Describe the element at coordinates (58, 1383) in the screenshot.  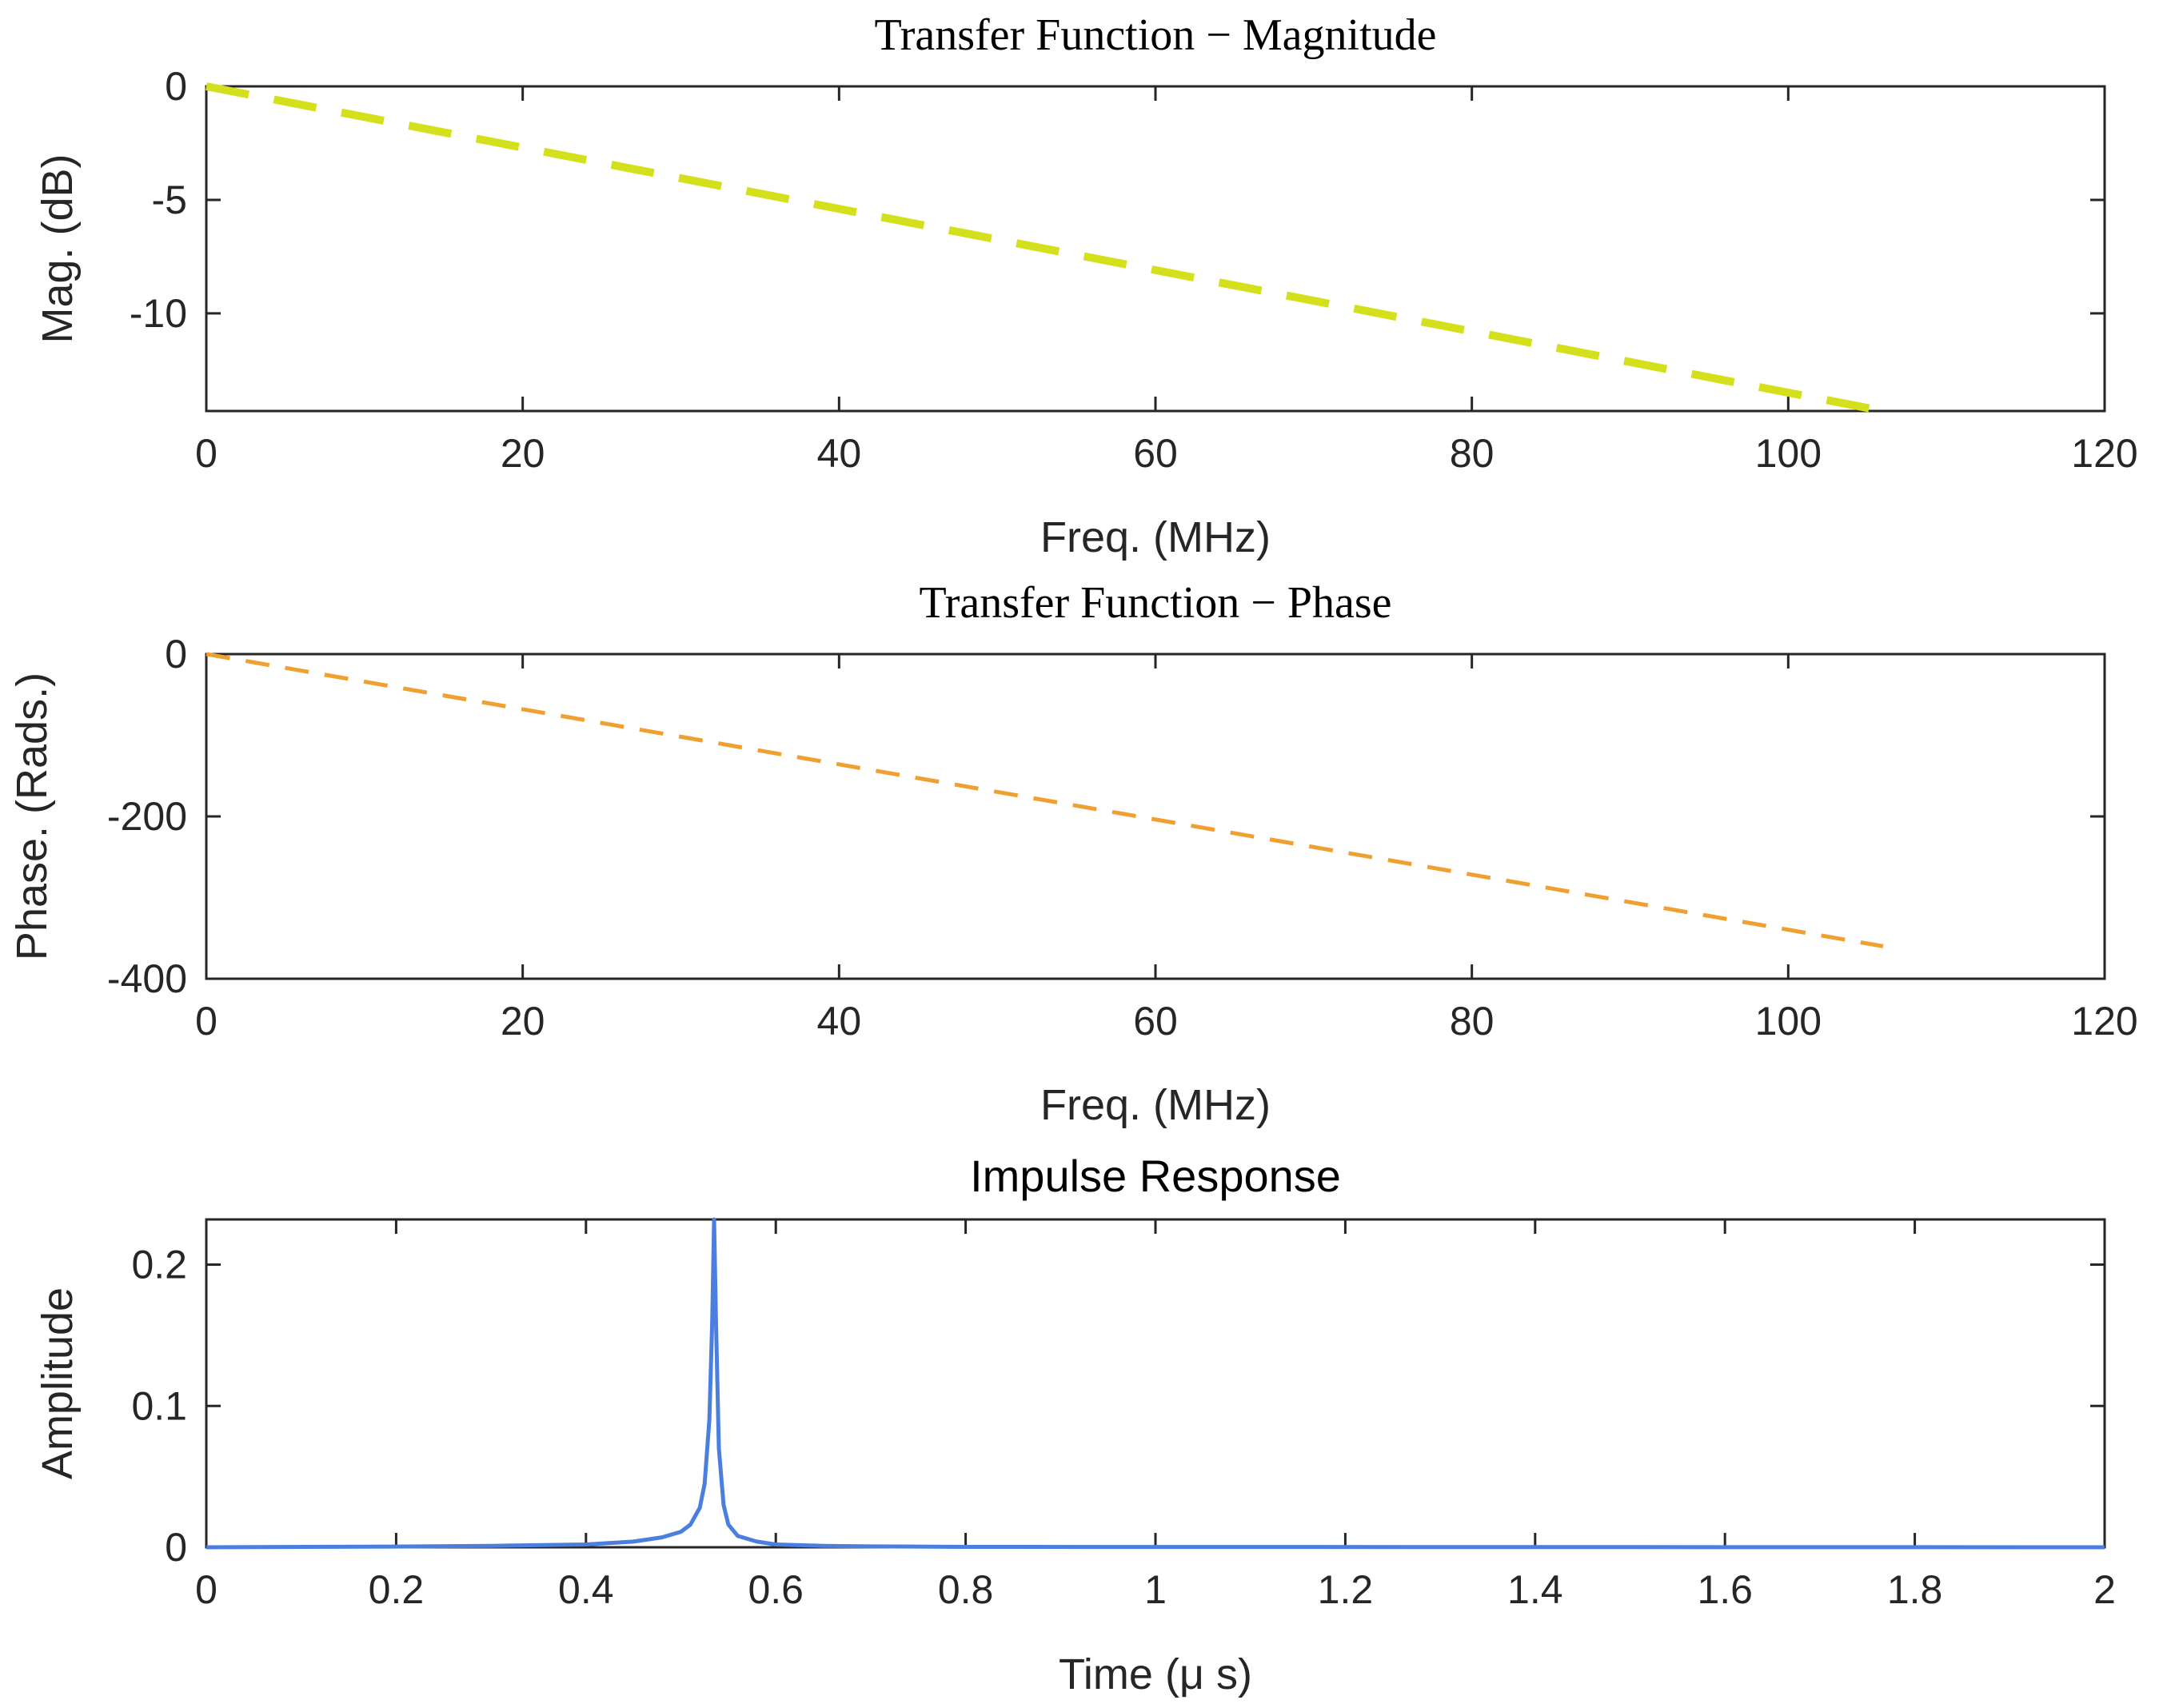
I see `impulse-ylabel: Amplitude` at that location.